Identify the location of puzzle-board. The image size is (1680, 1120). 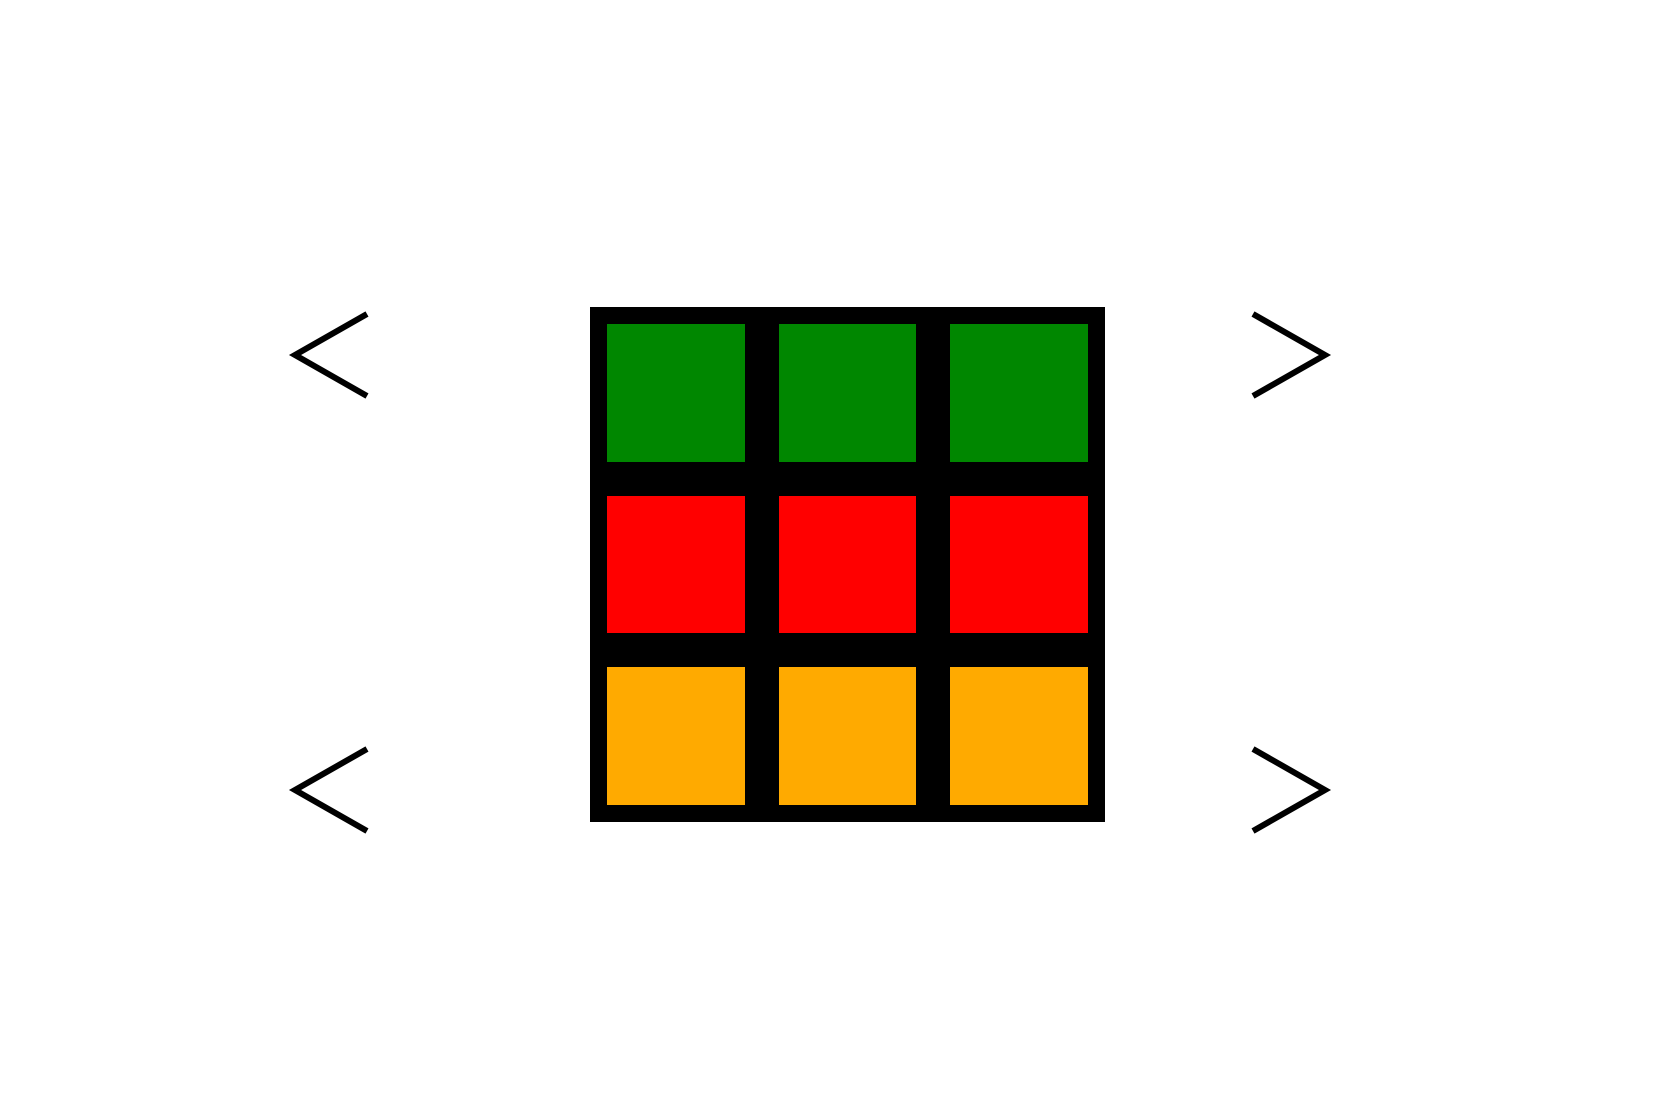
(847, 564).